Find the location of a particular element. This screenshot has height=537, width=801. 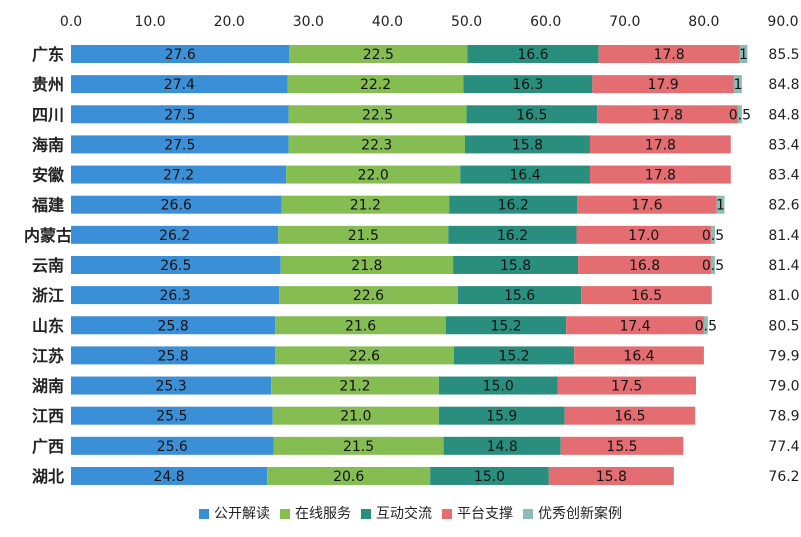

data-label: 26.6 is located at coordinates (176, 206).